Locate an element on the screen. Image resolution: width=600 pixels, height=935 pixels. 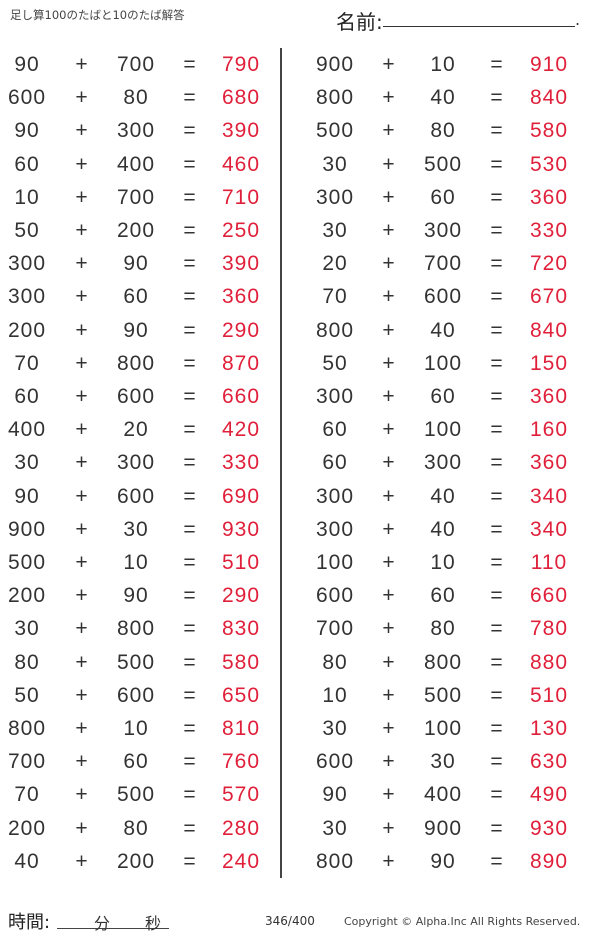
answer: 930 is located at coordinates (549, 828).